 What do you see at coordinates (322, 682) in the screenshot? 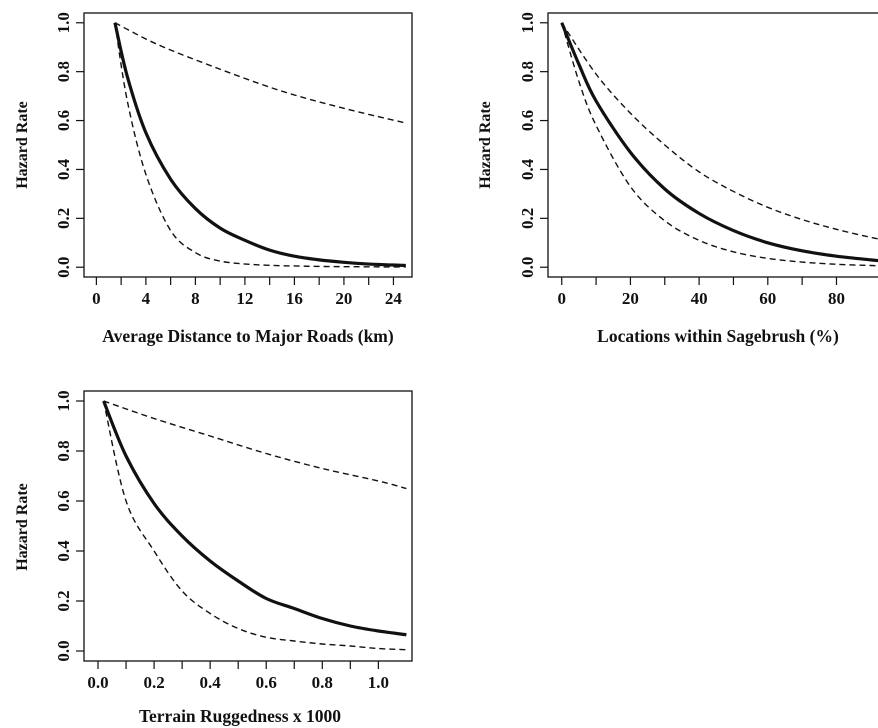
I see `x-tick-label: 0.8` at bounding box center [322, 682].